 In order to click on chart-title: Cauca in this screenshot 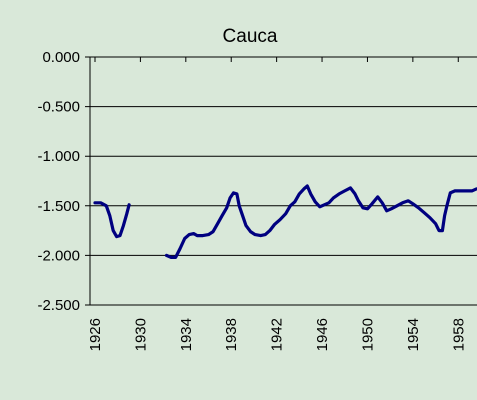, I will do `click(250, 36)`.